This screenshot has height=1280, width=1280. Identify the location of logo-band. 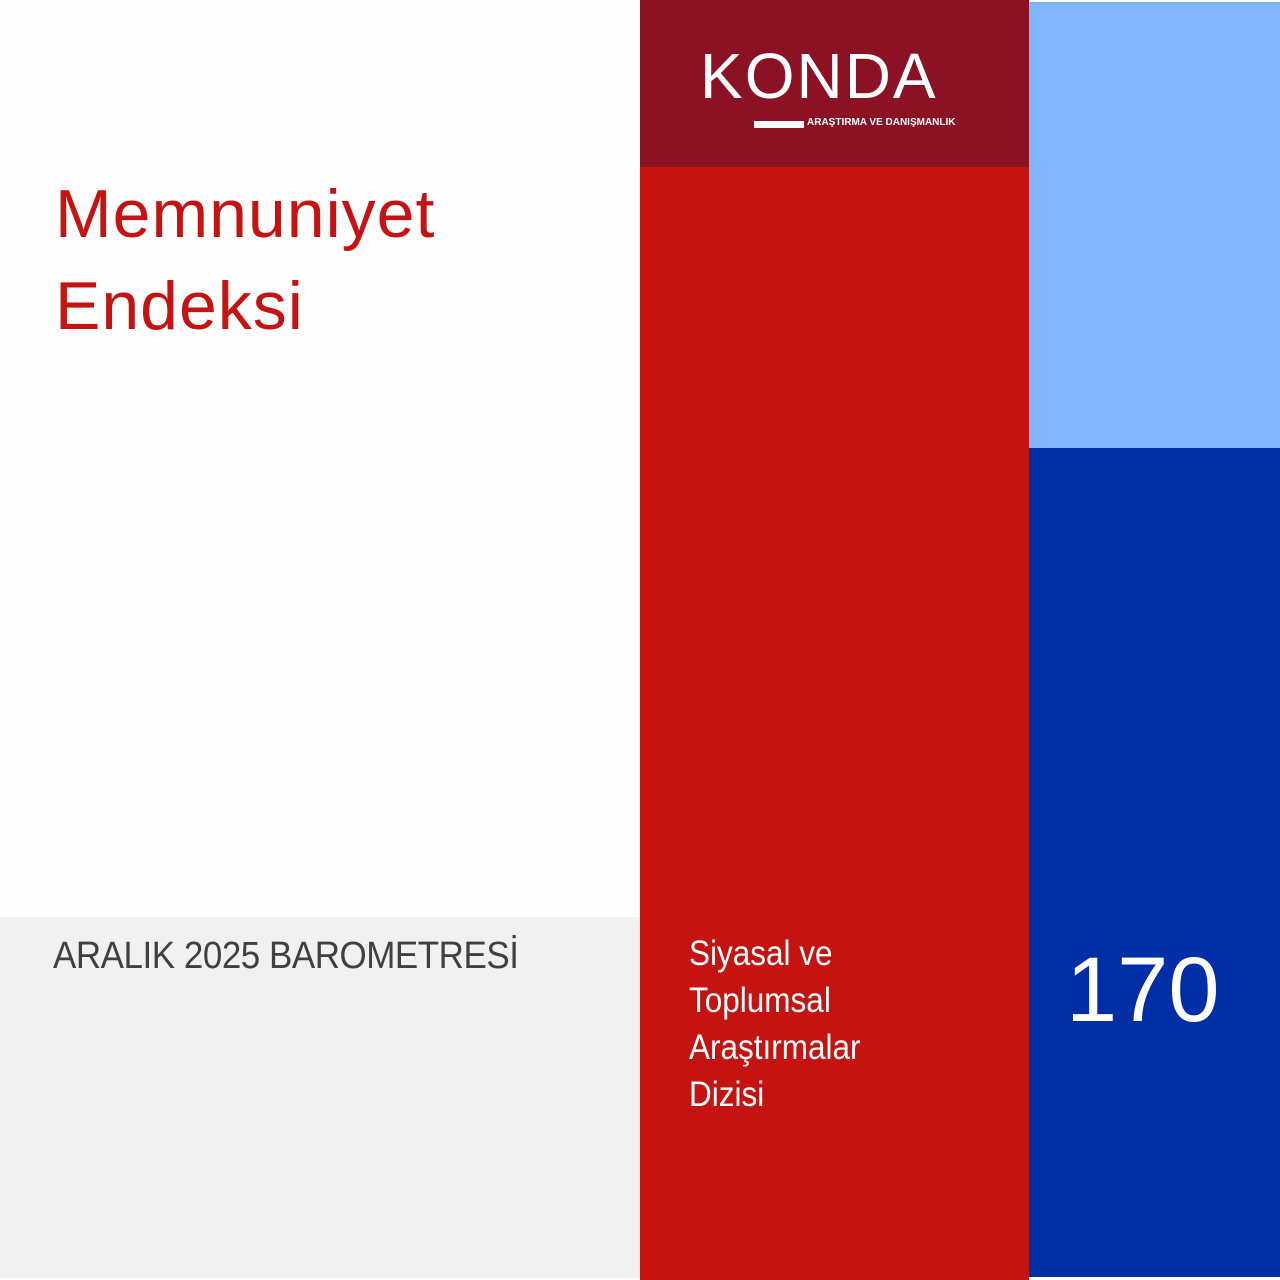
(834, 83).